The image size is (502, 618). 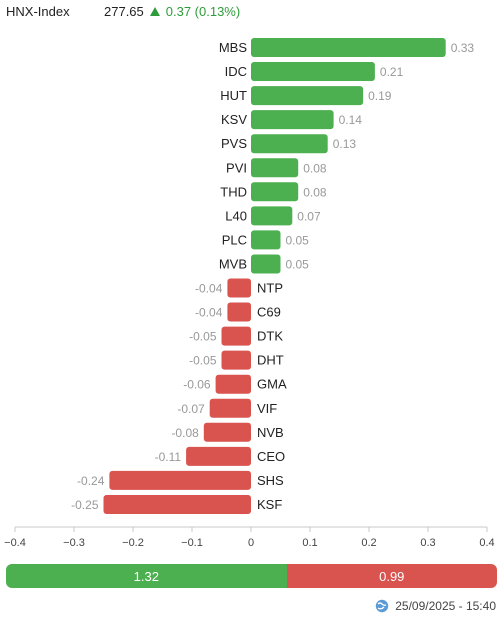 What do you see at coordinates (236, 215) in the screenshot?
I see `category-label: L40` at bounding box center [236, 215].